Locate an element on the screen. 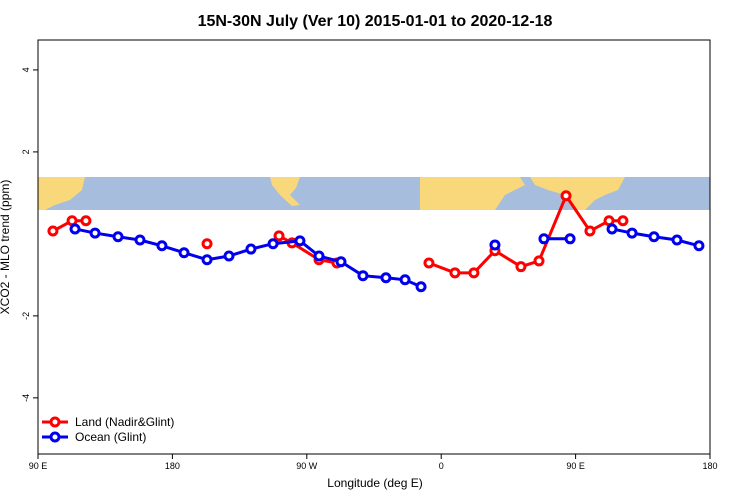  y-tick-label: 2 is located at coordinates (26, 151).